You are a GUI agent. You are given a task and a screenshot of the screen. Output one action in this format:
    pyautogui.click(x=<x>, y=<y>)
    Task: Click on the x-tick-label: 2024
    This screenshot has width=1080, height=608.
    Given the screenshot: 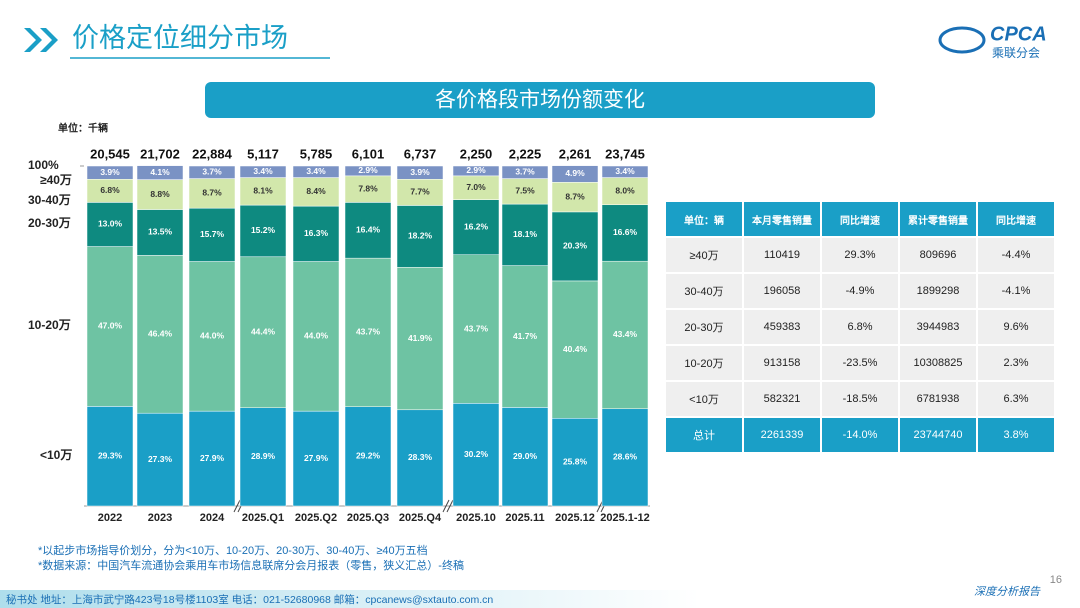 What is the action you would take?
    pyautogui.click(x=212, y=518)
    